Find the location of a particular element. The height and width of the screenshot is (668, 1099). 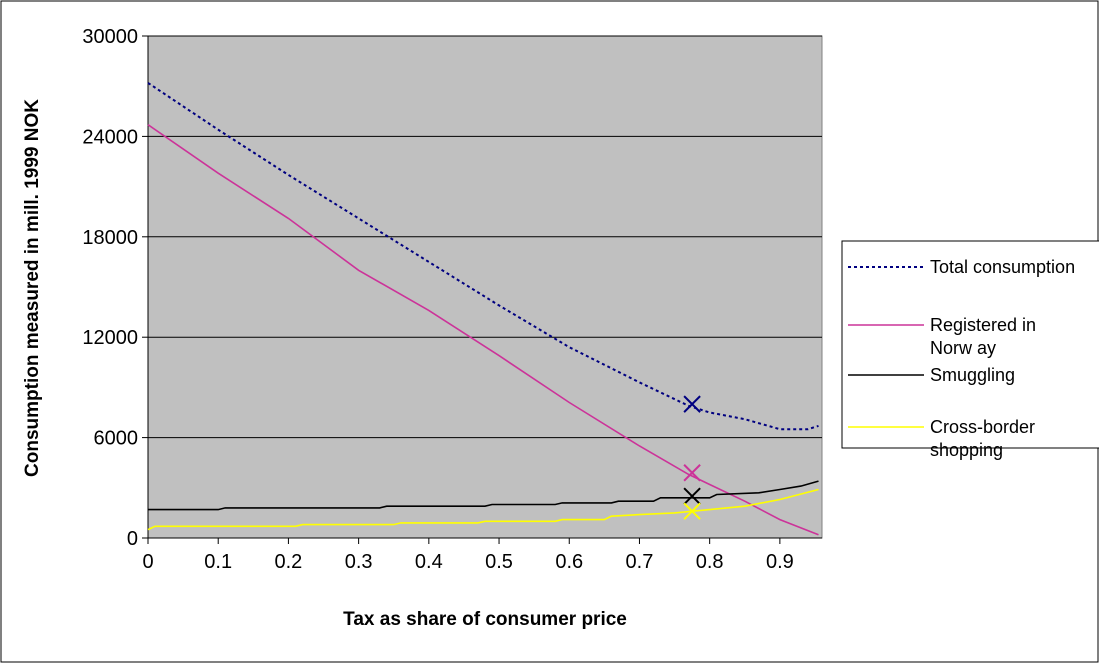

y-axis-title: Consumption measured in mill. 1999 NOK is located at coordinates (32, 288).